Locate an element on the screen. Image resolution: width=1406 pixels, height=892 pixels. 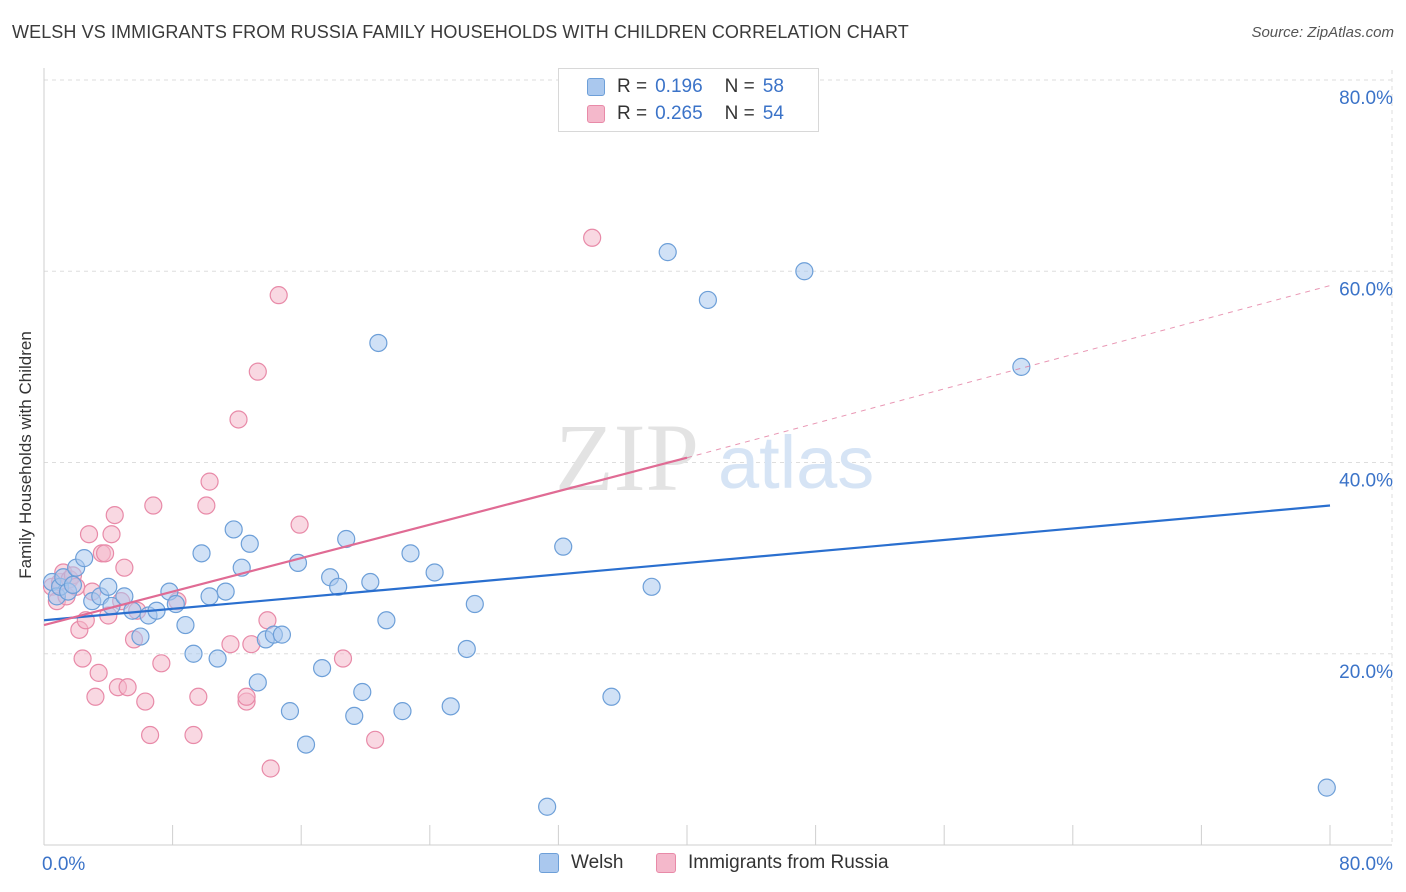
y-axis-label: Family Households with Children is located at coordinates (25, 455).